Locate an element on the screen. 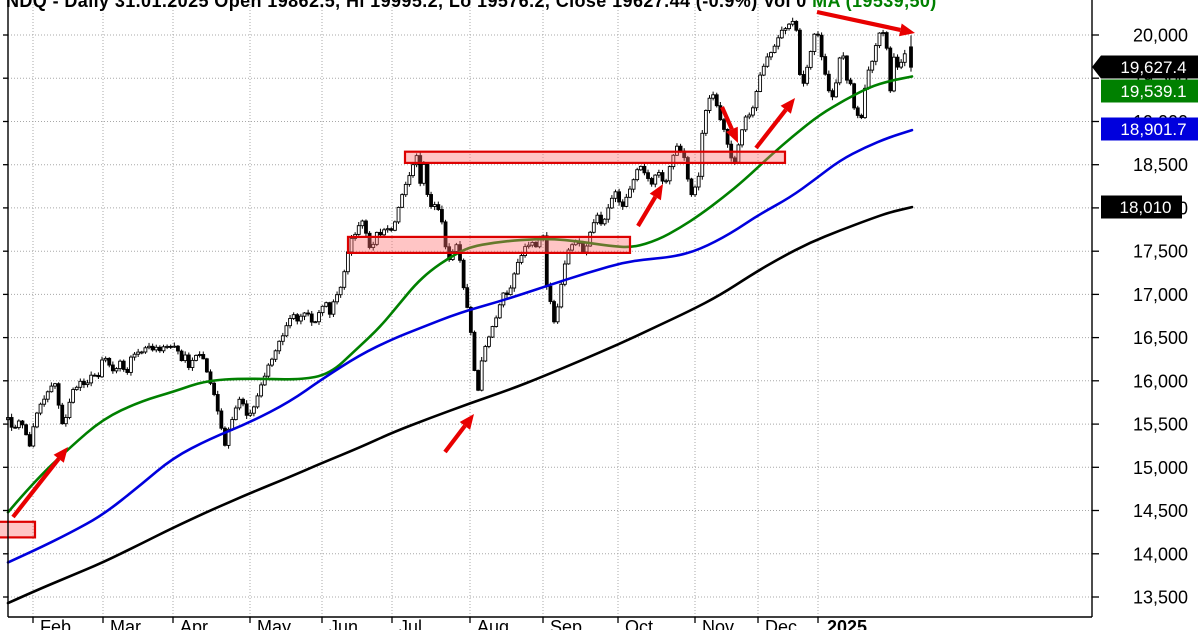 The width and height of the screenshot is (1200, 630). y-axis-label: 15,000 is located at coordinates (1160, 468).